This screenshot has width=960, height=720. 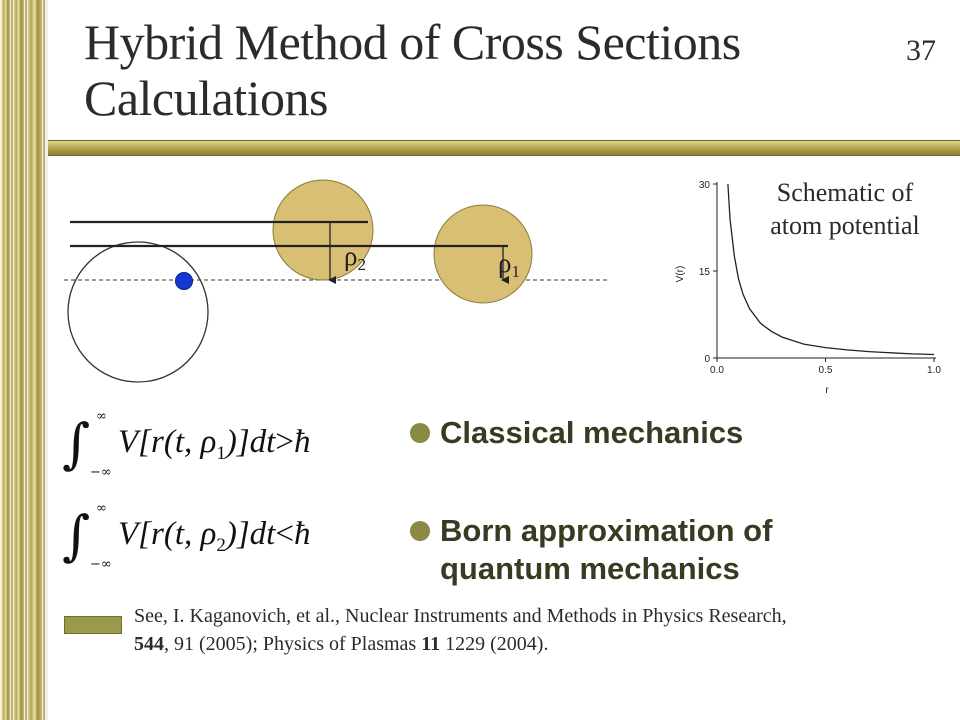 I want to click on relation-sign: >, so click(x=284, y=442).